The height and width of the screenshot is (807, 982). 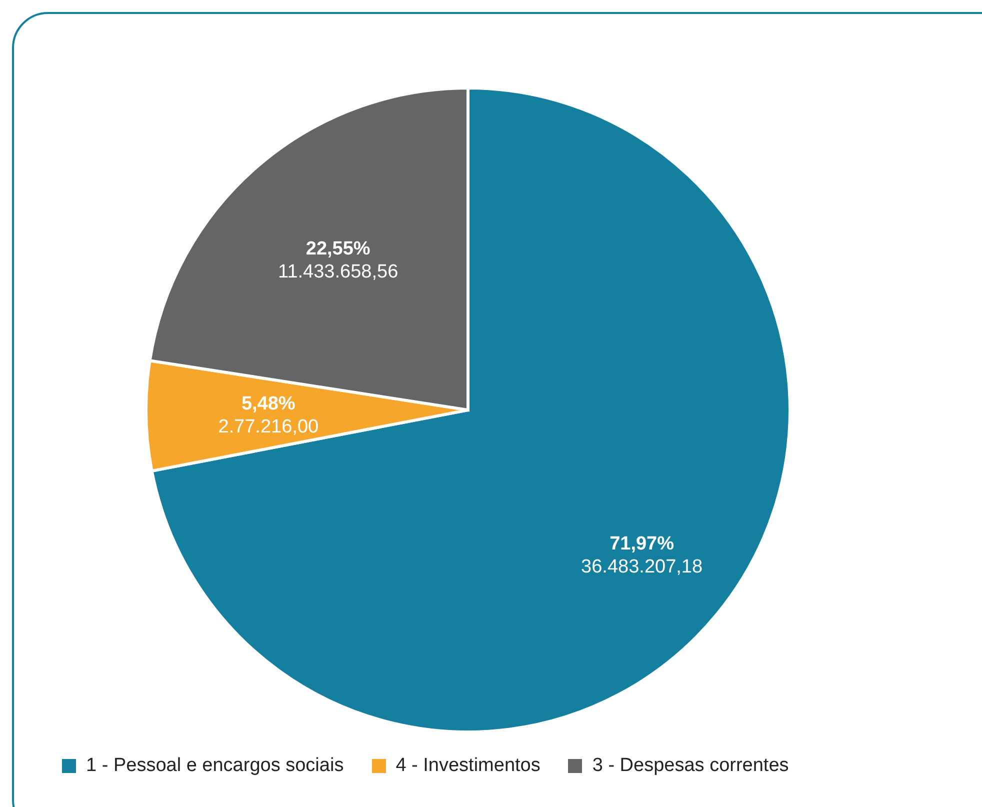 What do you see at coordinates (468, 766) in the screenshot?
I see `legend-label: 4 - Investimentos` at bounding box center [468, 766].